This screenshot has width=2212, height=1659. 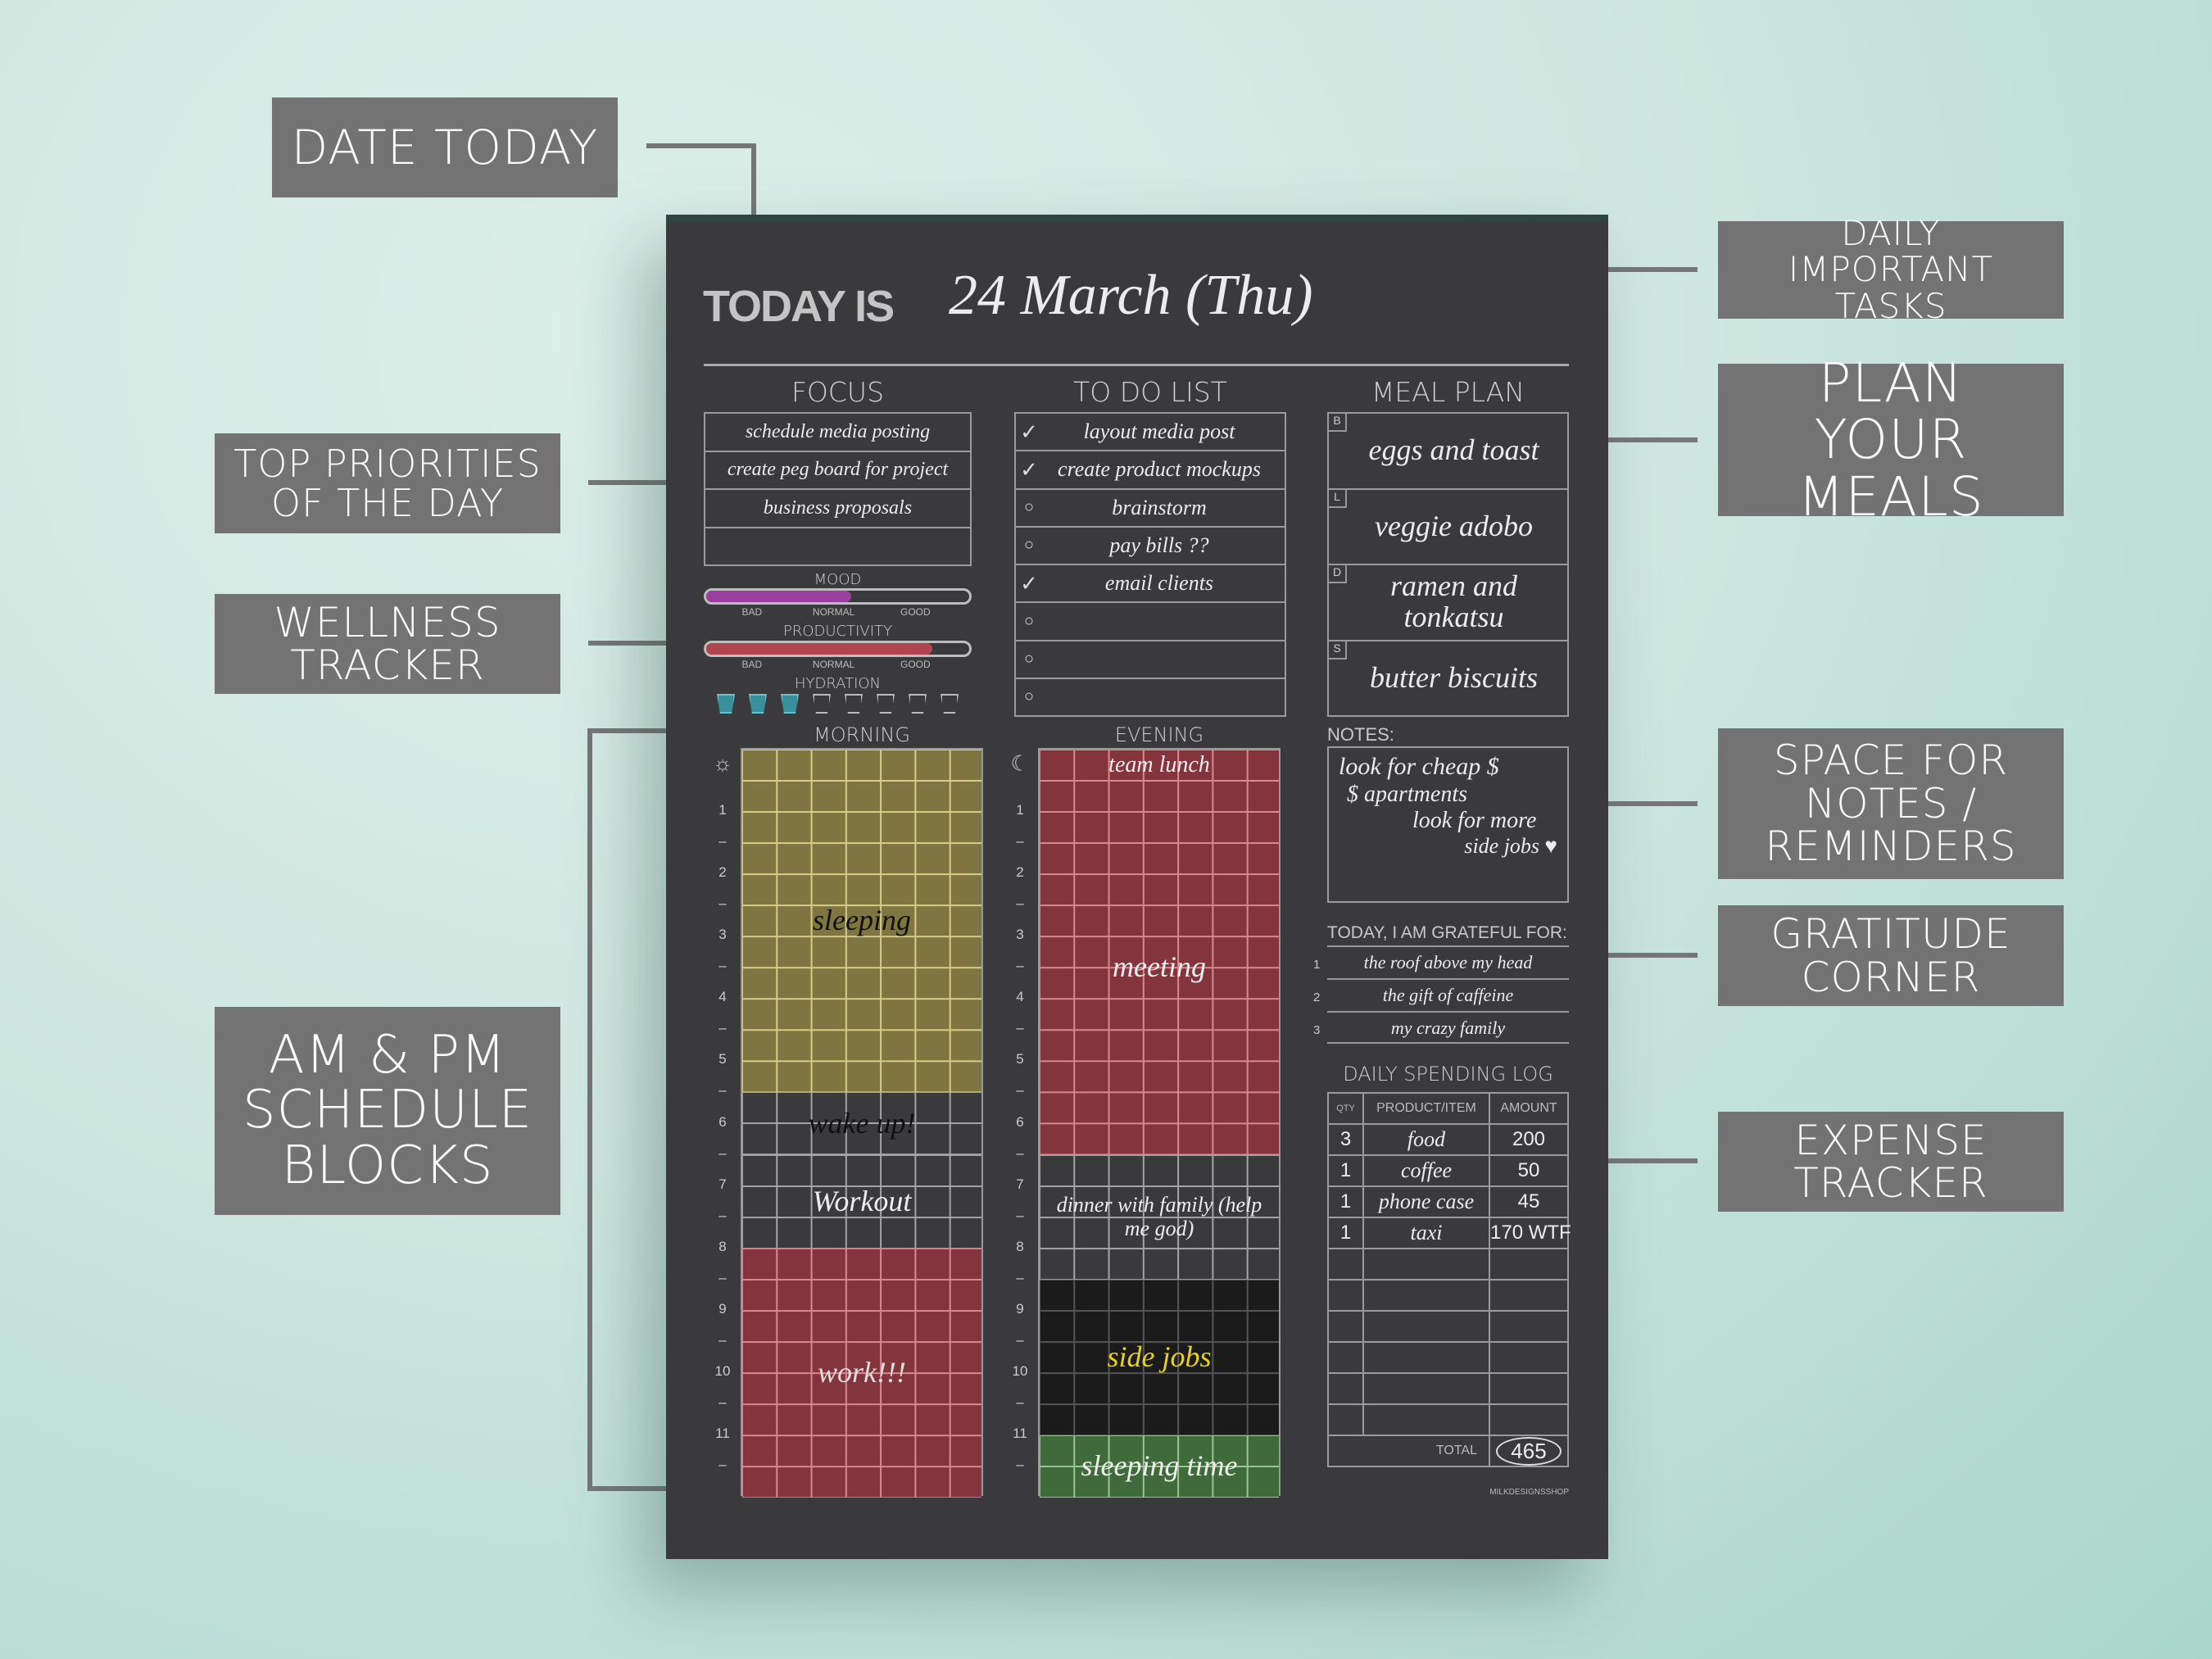 What do you see at coordinates (1150, 433) in the screenshot?
I see `todo-item: ✓ layout media post` at bounding box center [1150, 433].